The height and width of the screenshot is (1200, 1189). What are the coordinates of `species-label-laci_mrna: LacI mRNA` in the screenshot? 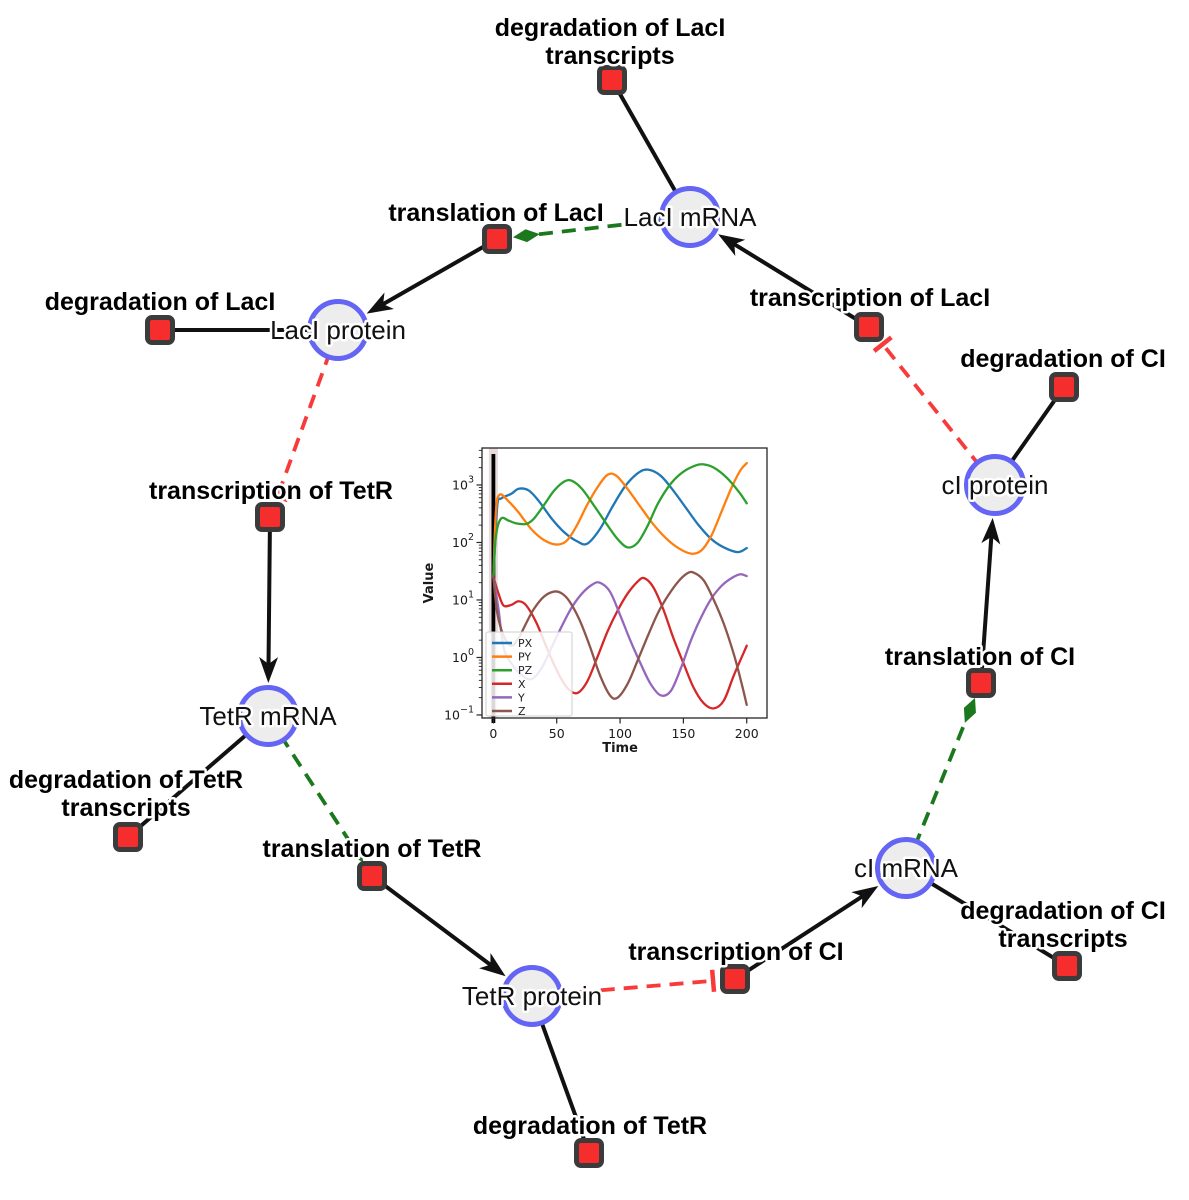 It's located at (691, 217).